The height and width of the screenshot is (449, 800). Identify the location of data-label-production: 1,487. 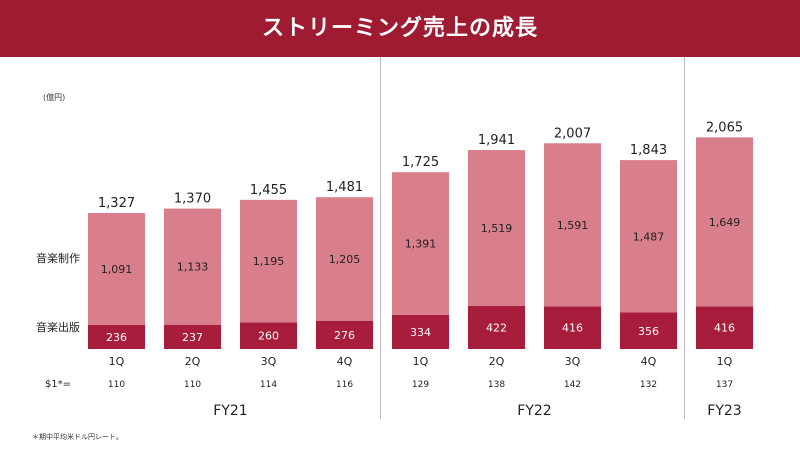
(649, 236).